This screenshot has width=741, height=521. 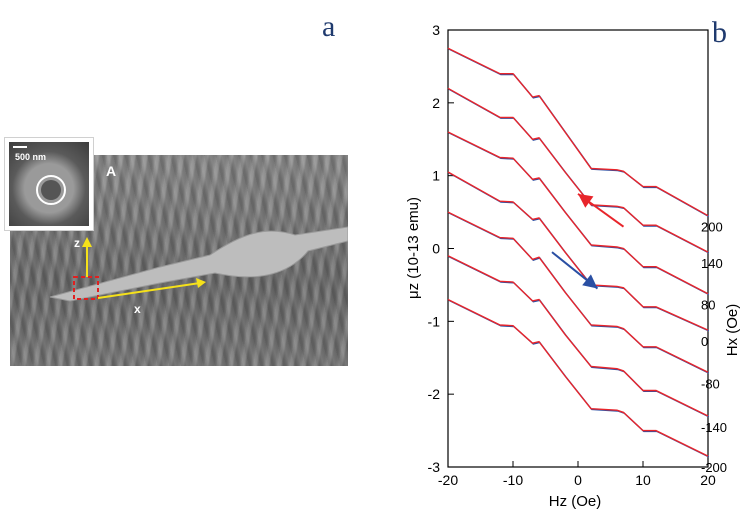 What do you see at coordinates (578, 480) in the screenshot?
I see `x-tick-label: 0` at bounding box center [578, 480].